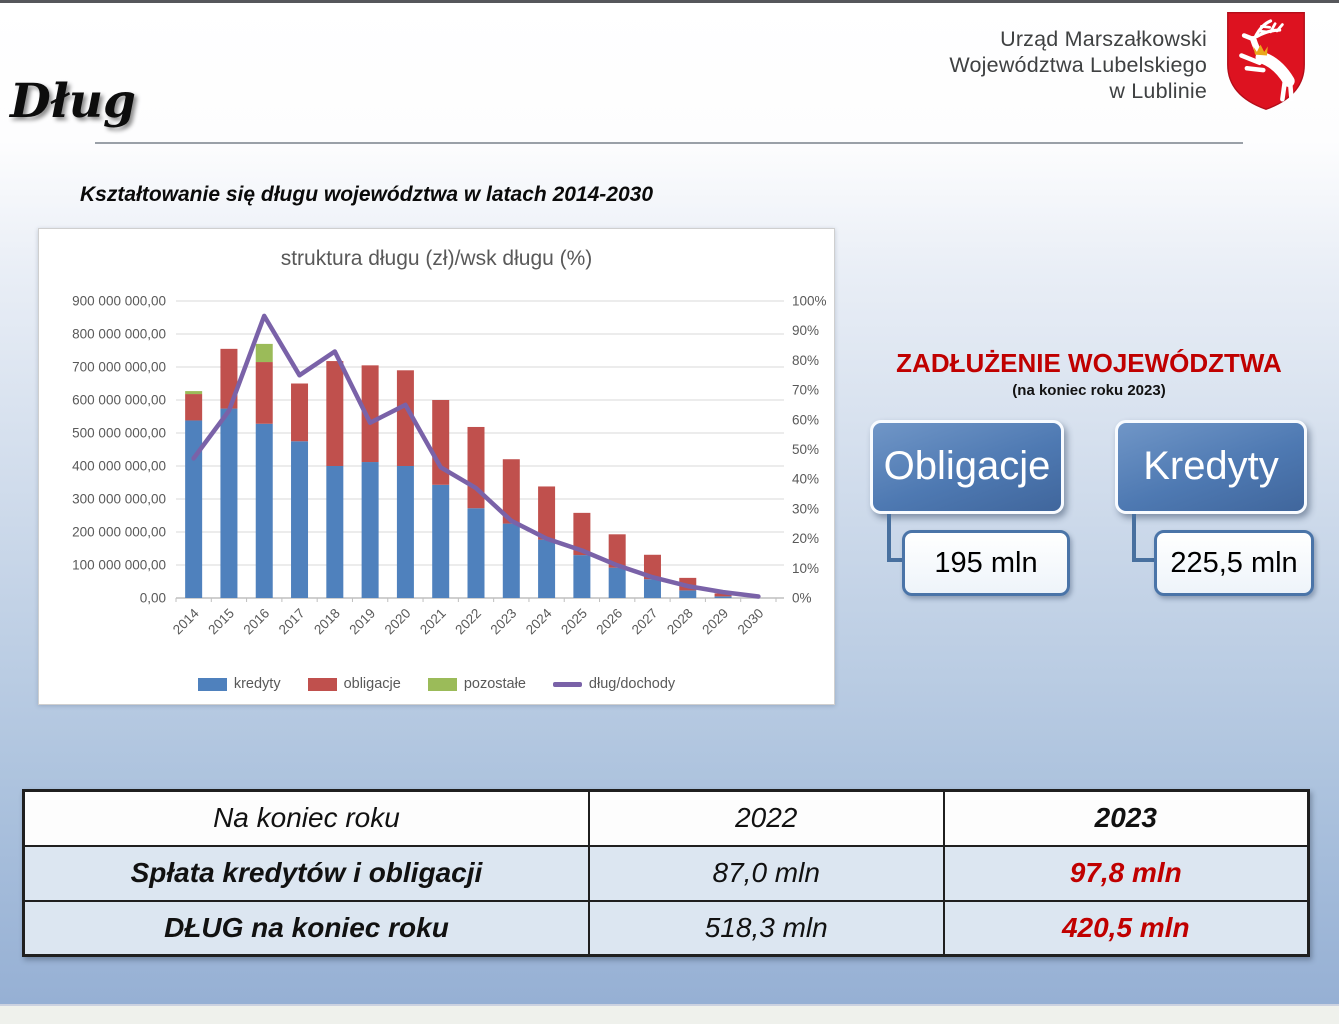 The height and width of the screenshot is (1024, 1339). I want to click on crown, so click(1260, 50).